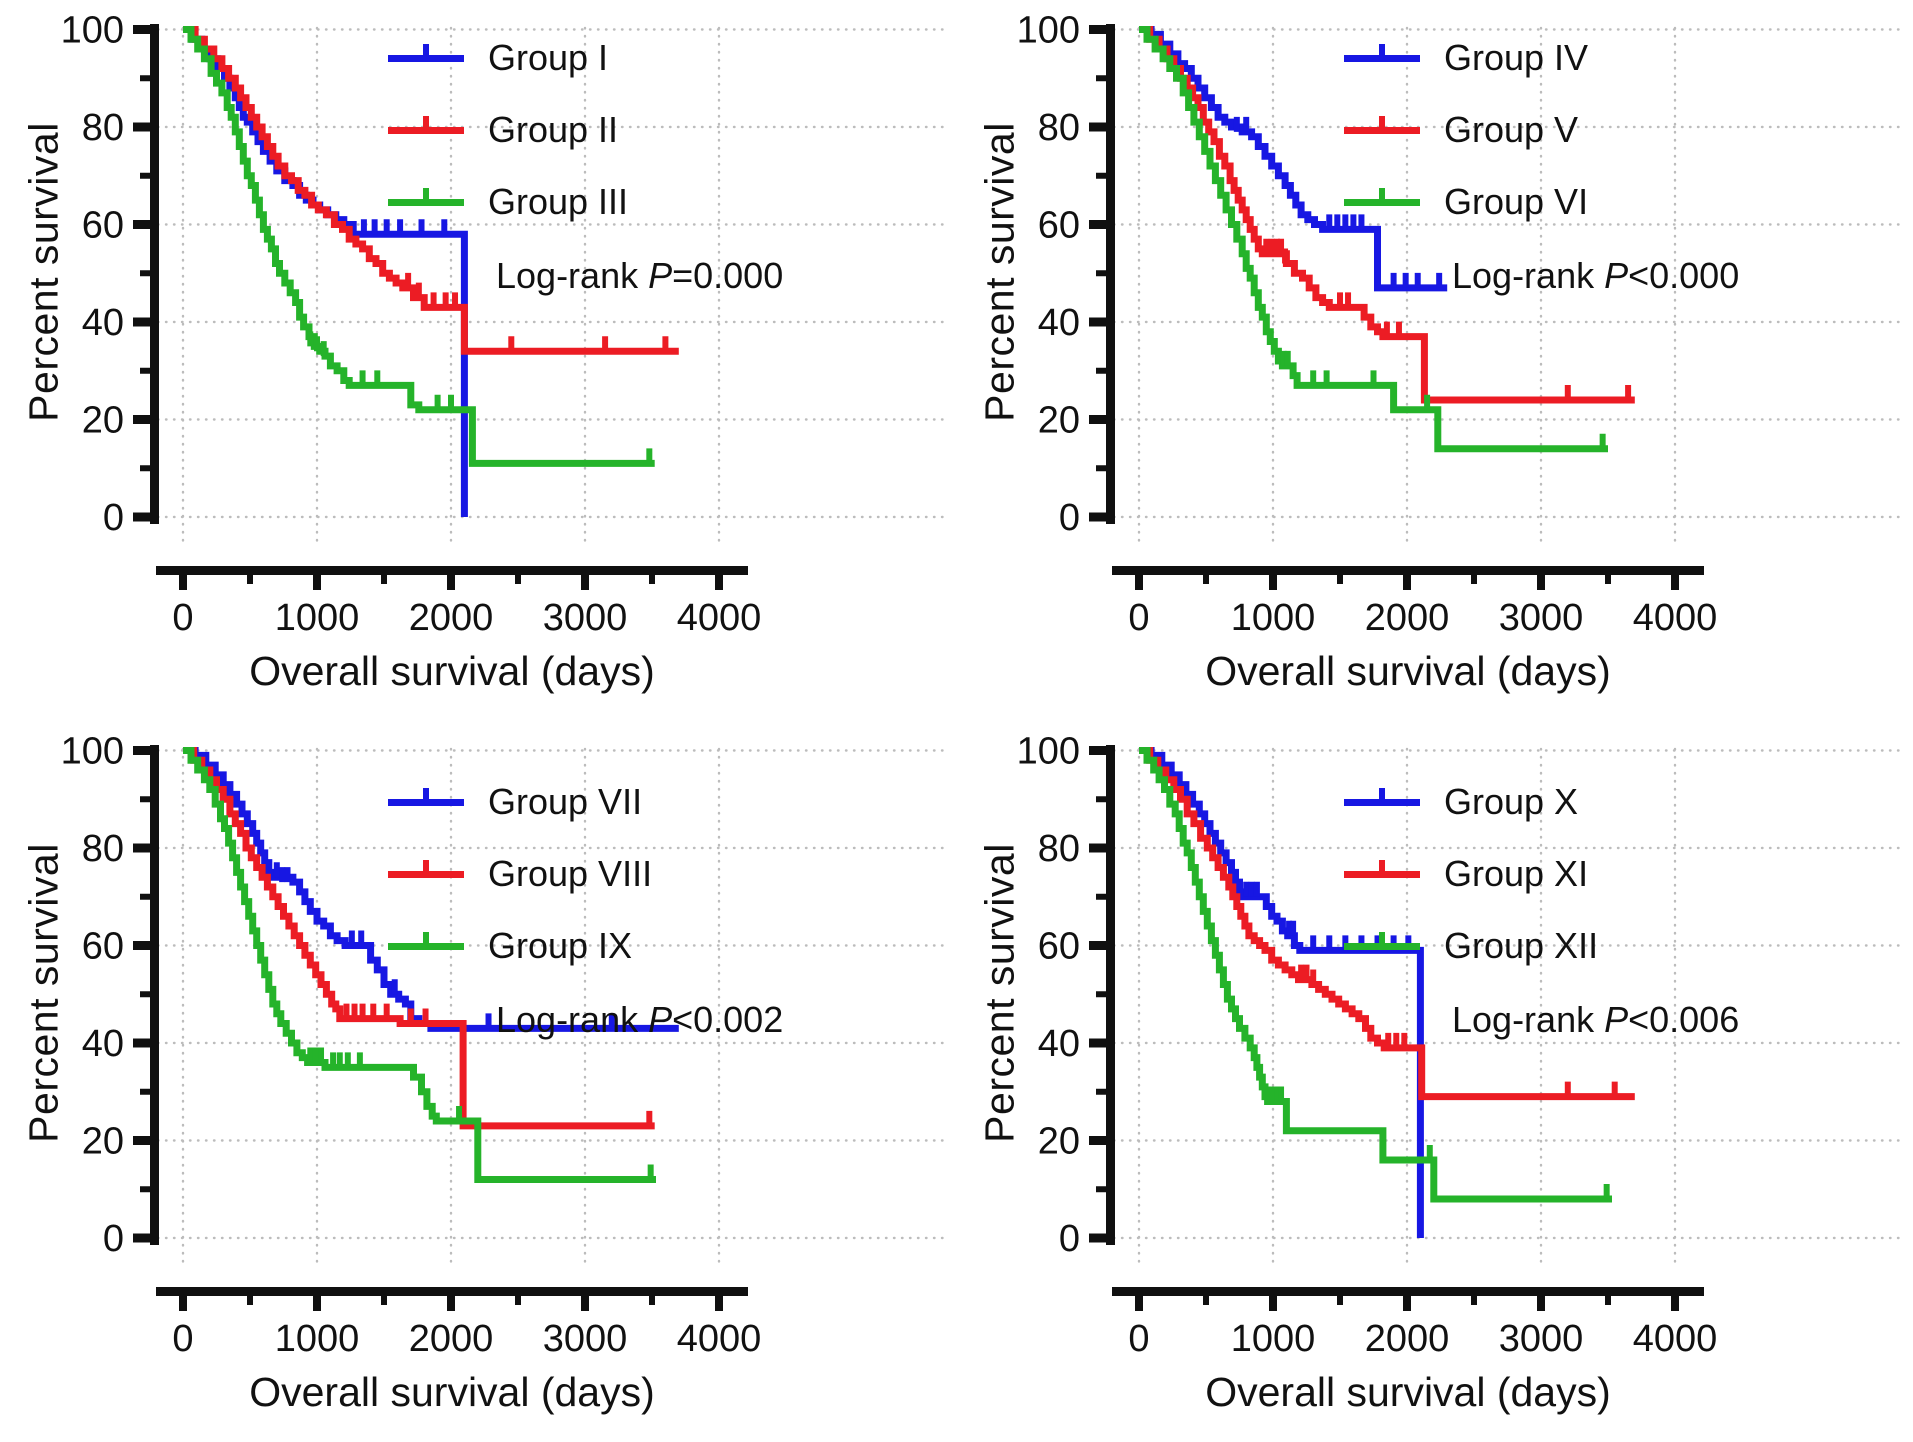 This screenshot has width=1913, height=1442. What do you see at coordinates (1516, 873) in the screenshot?
I see `legend-label: Group XI` at bounding box center [1516, 873].